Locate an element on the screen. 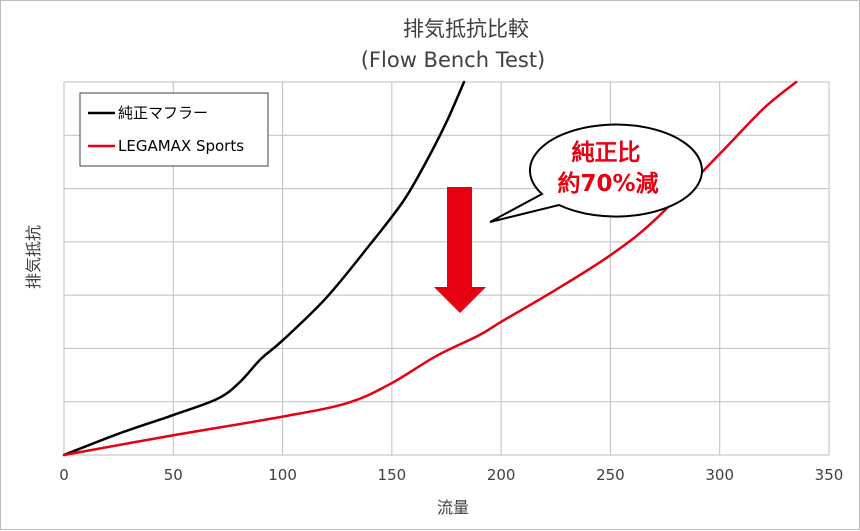  down-arrow-icon is located at coordinates (460, 250).